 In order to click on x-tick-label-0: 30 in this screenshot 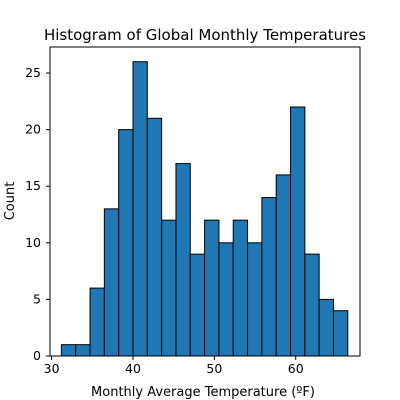, I will do `click(52, 368)`.